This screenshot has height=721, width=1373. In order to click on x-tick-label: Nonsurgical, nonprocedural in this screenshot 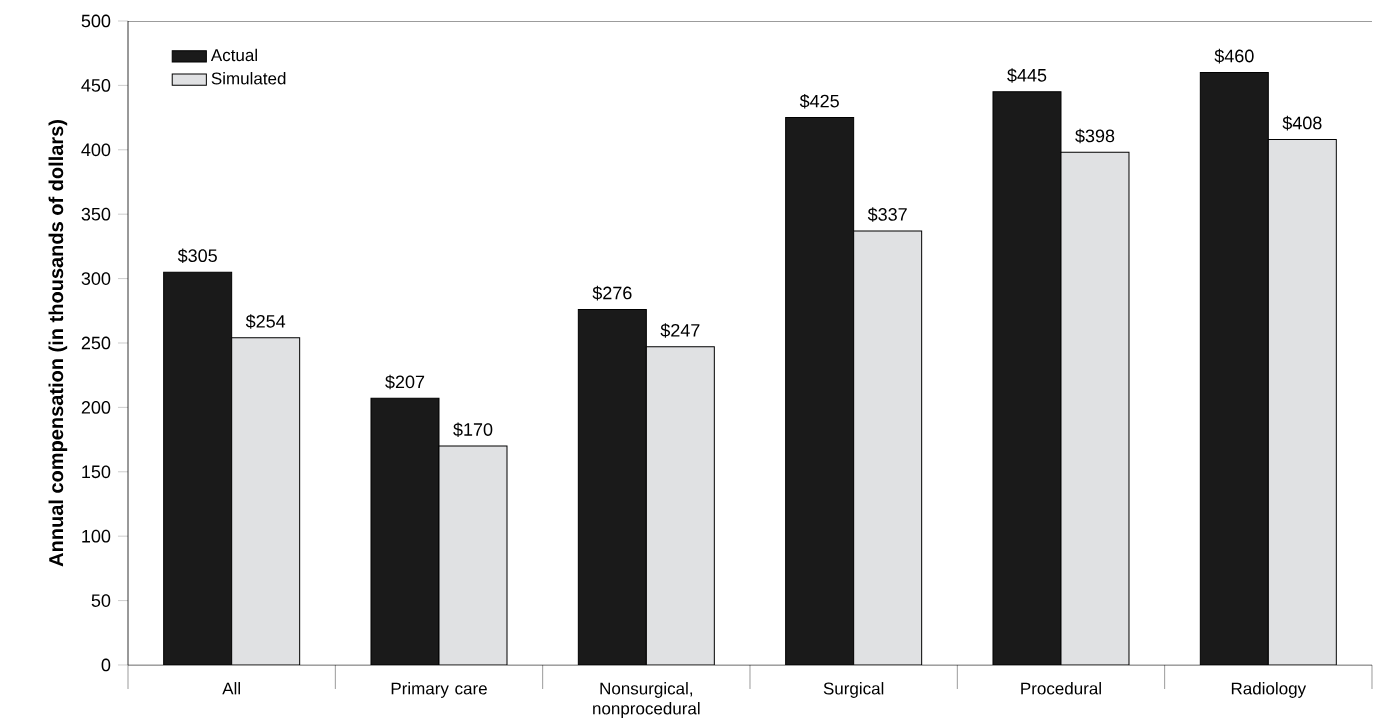, I will do `click(646, 700)`.